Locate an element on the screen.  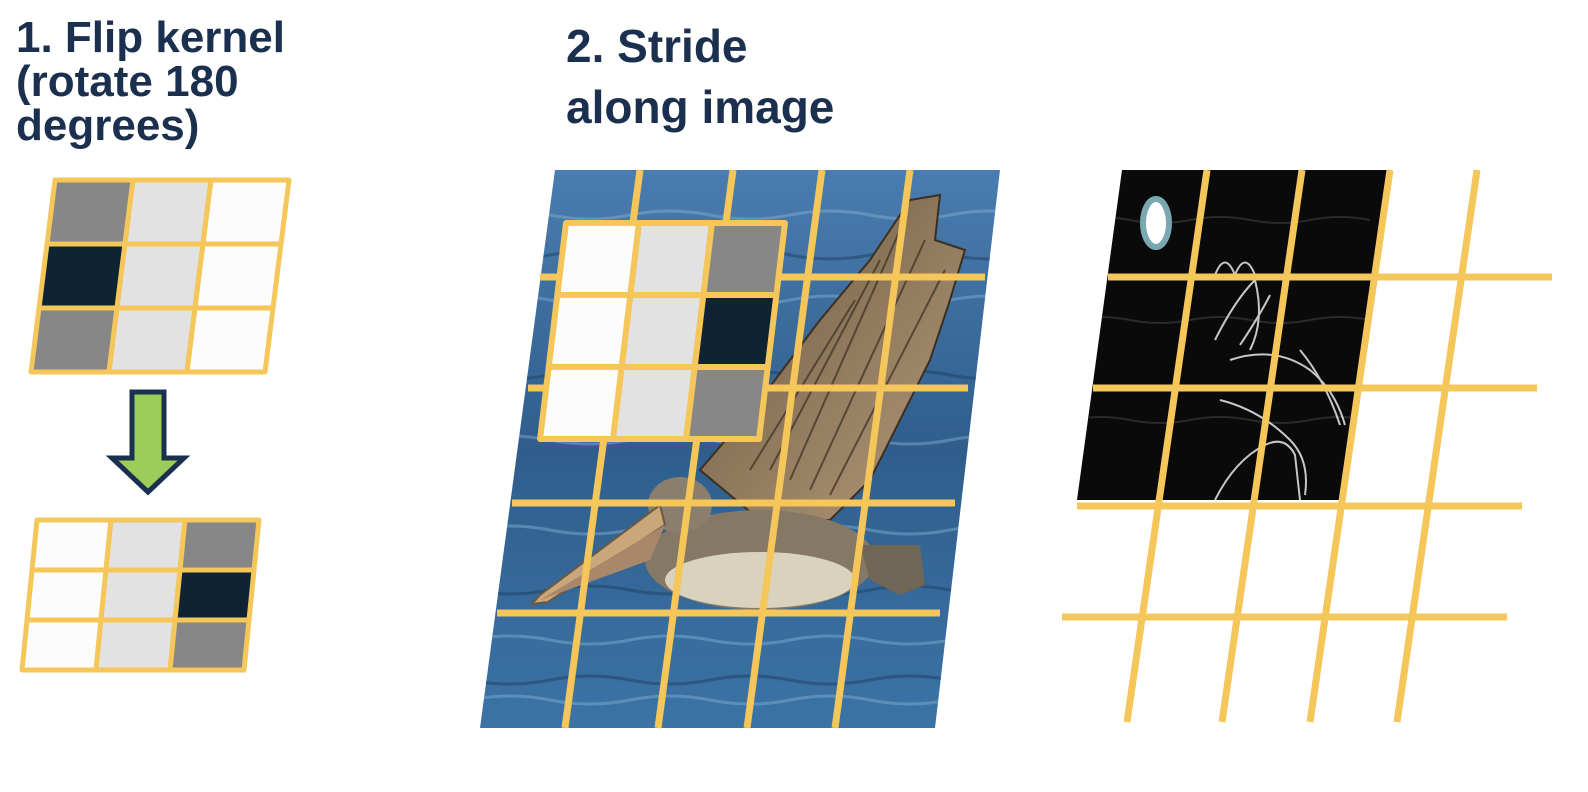
kernel-original is located at coordinates (160, 276).